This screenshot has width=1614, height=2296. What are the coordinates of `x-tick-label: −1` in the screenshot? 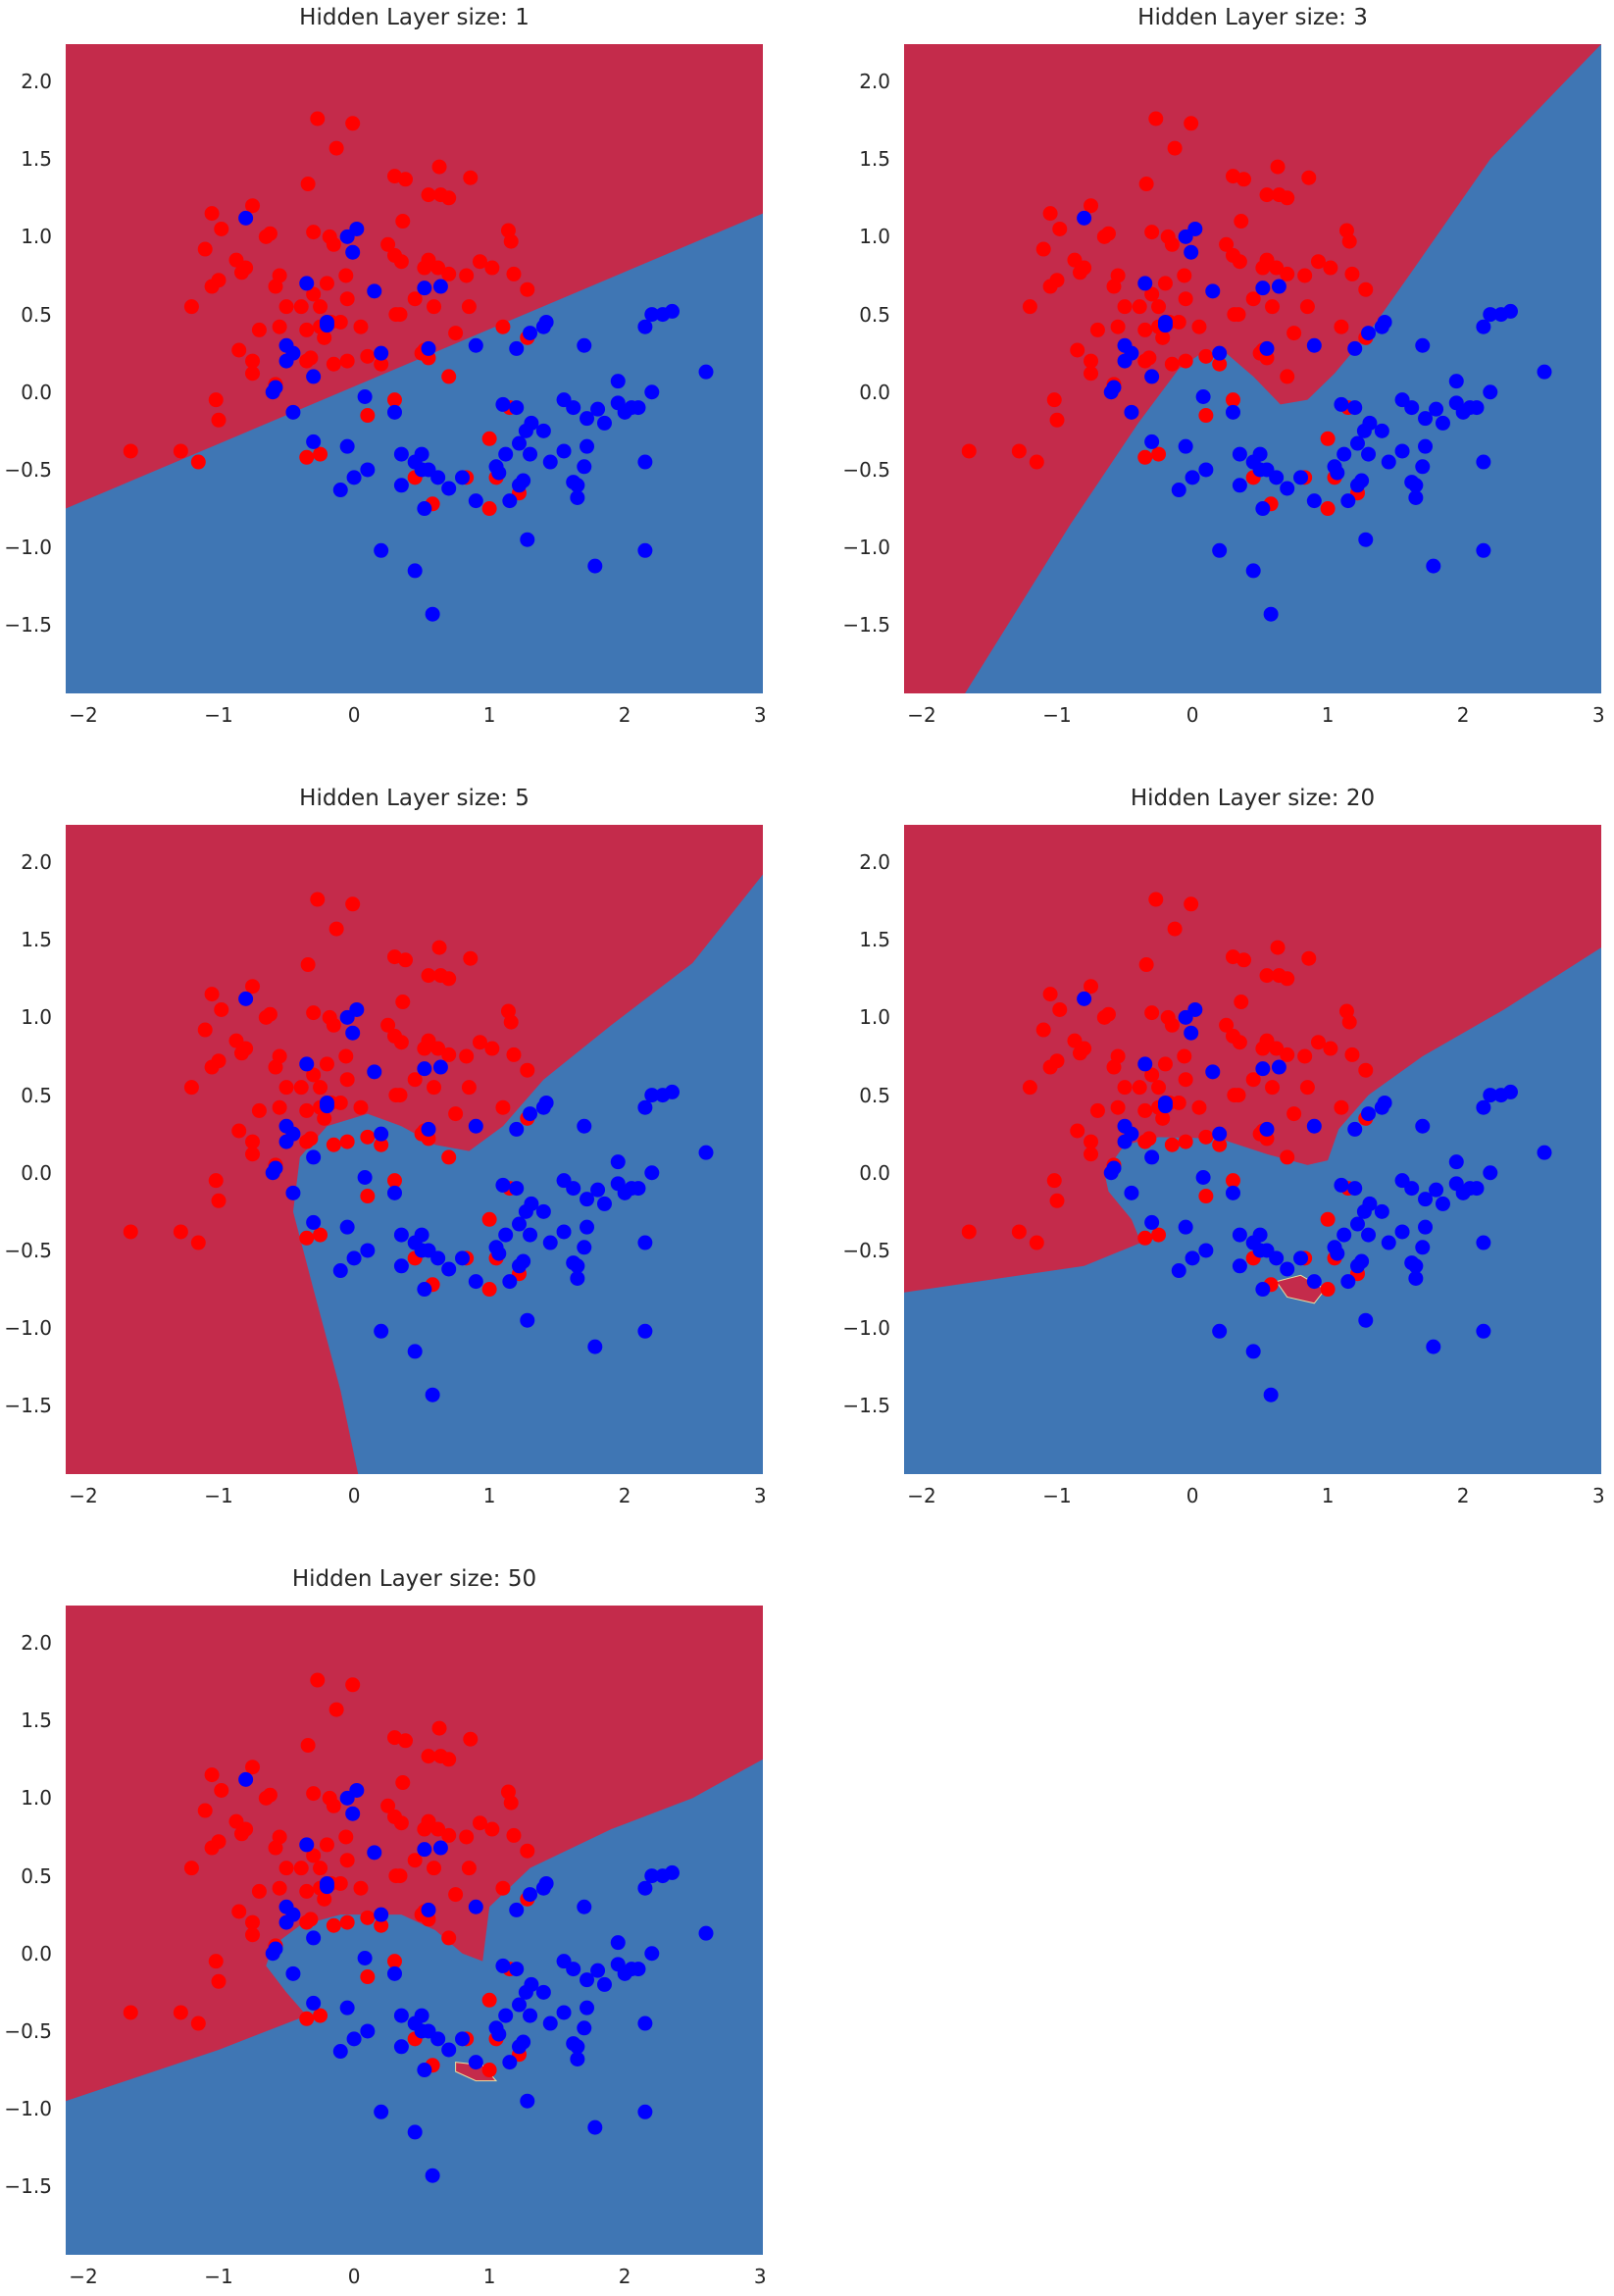 It's located at (218, 2276).